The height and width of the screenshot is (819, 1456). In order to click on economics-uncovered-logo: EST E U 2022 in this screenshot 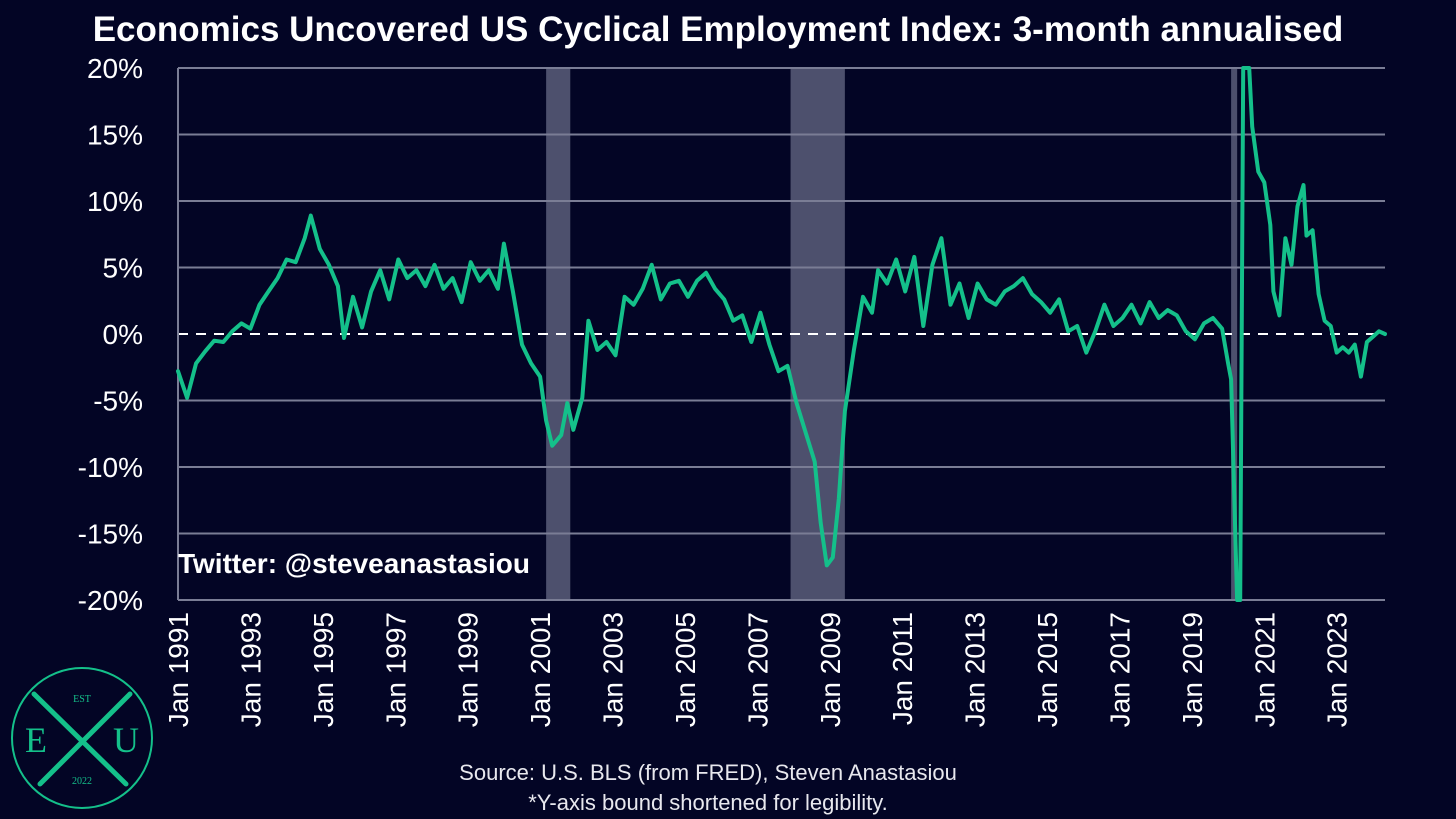, I will do `click(82, 738)`.